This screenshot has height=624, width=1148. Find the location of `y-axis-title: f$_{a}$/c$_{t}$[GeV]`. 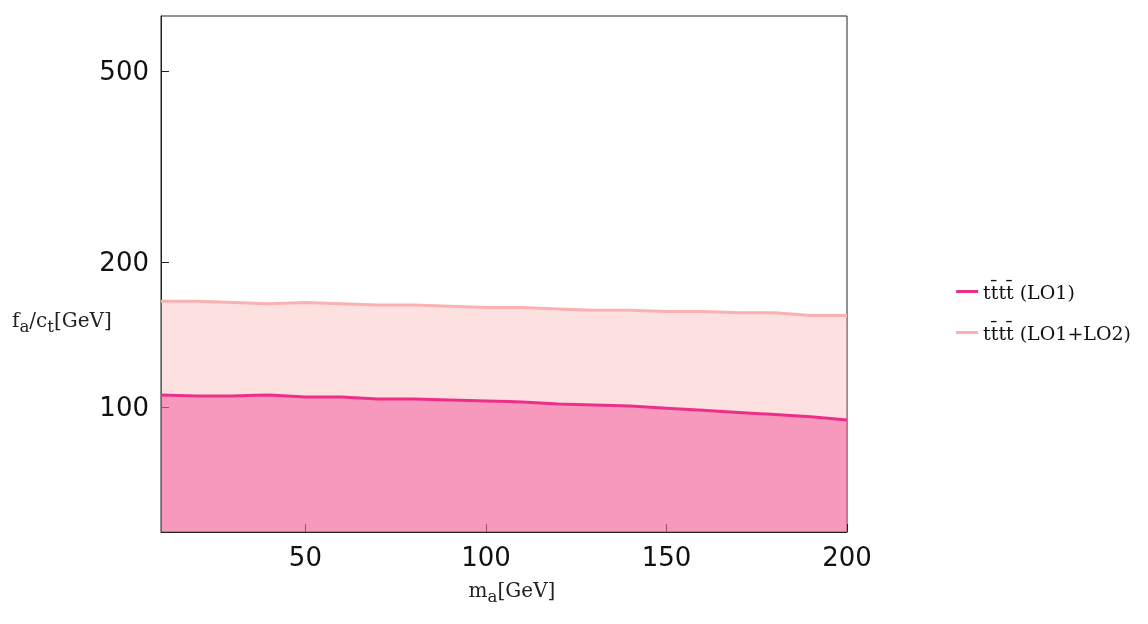

y-axis-title: f$_{a}$/c$_{t}$[GeV] is located at coordinates (62, 322).